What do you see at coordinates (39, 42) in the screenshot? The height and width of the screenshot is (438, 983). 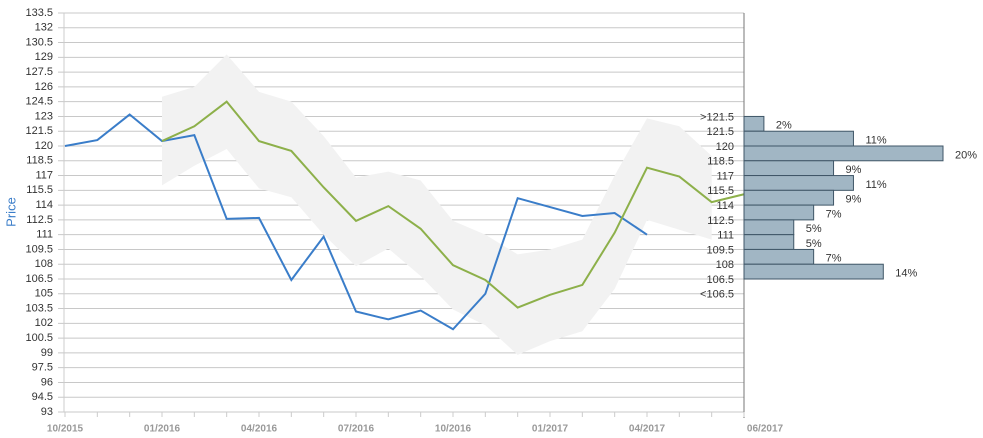 I see `y-tick-label: 130.5` at bounding box center [39, 42].